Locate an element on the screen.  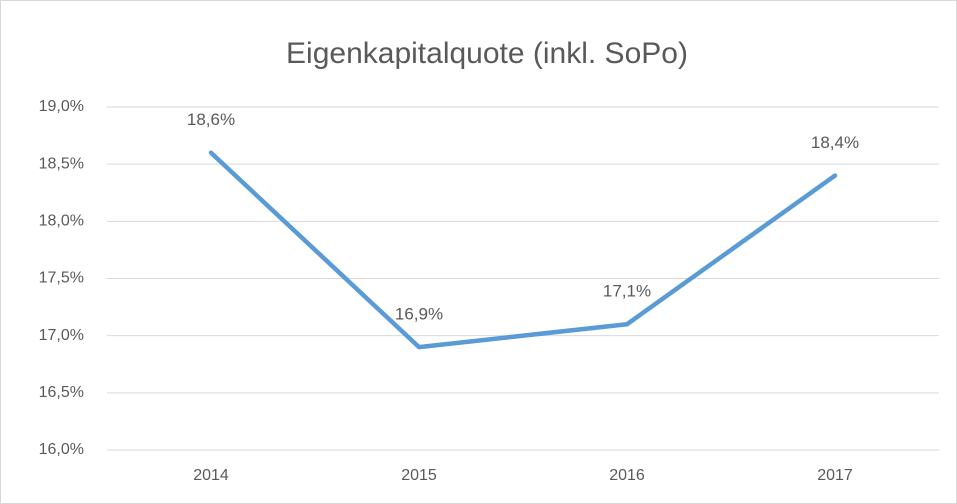
data-label: 18,6% is located at coordinates (211, 119).